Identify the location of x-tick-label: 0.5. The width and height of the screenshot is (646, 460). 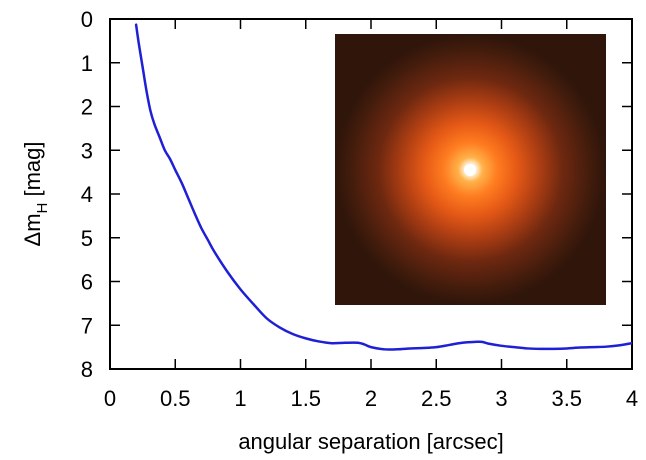
(175, 398).